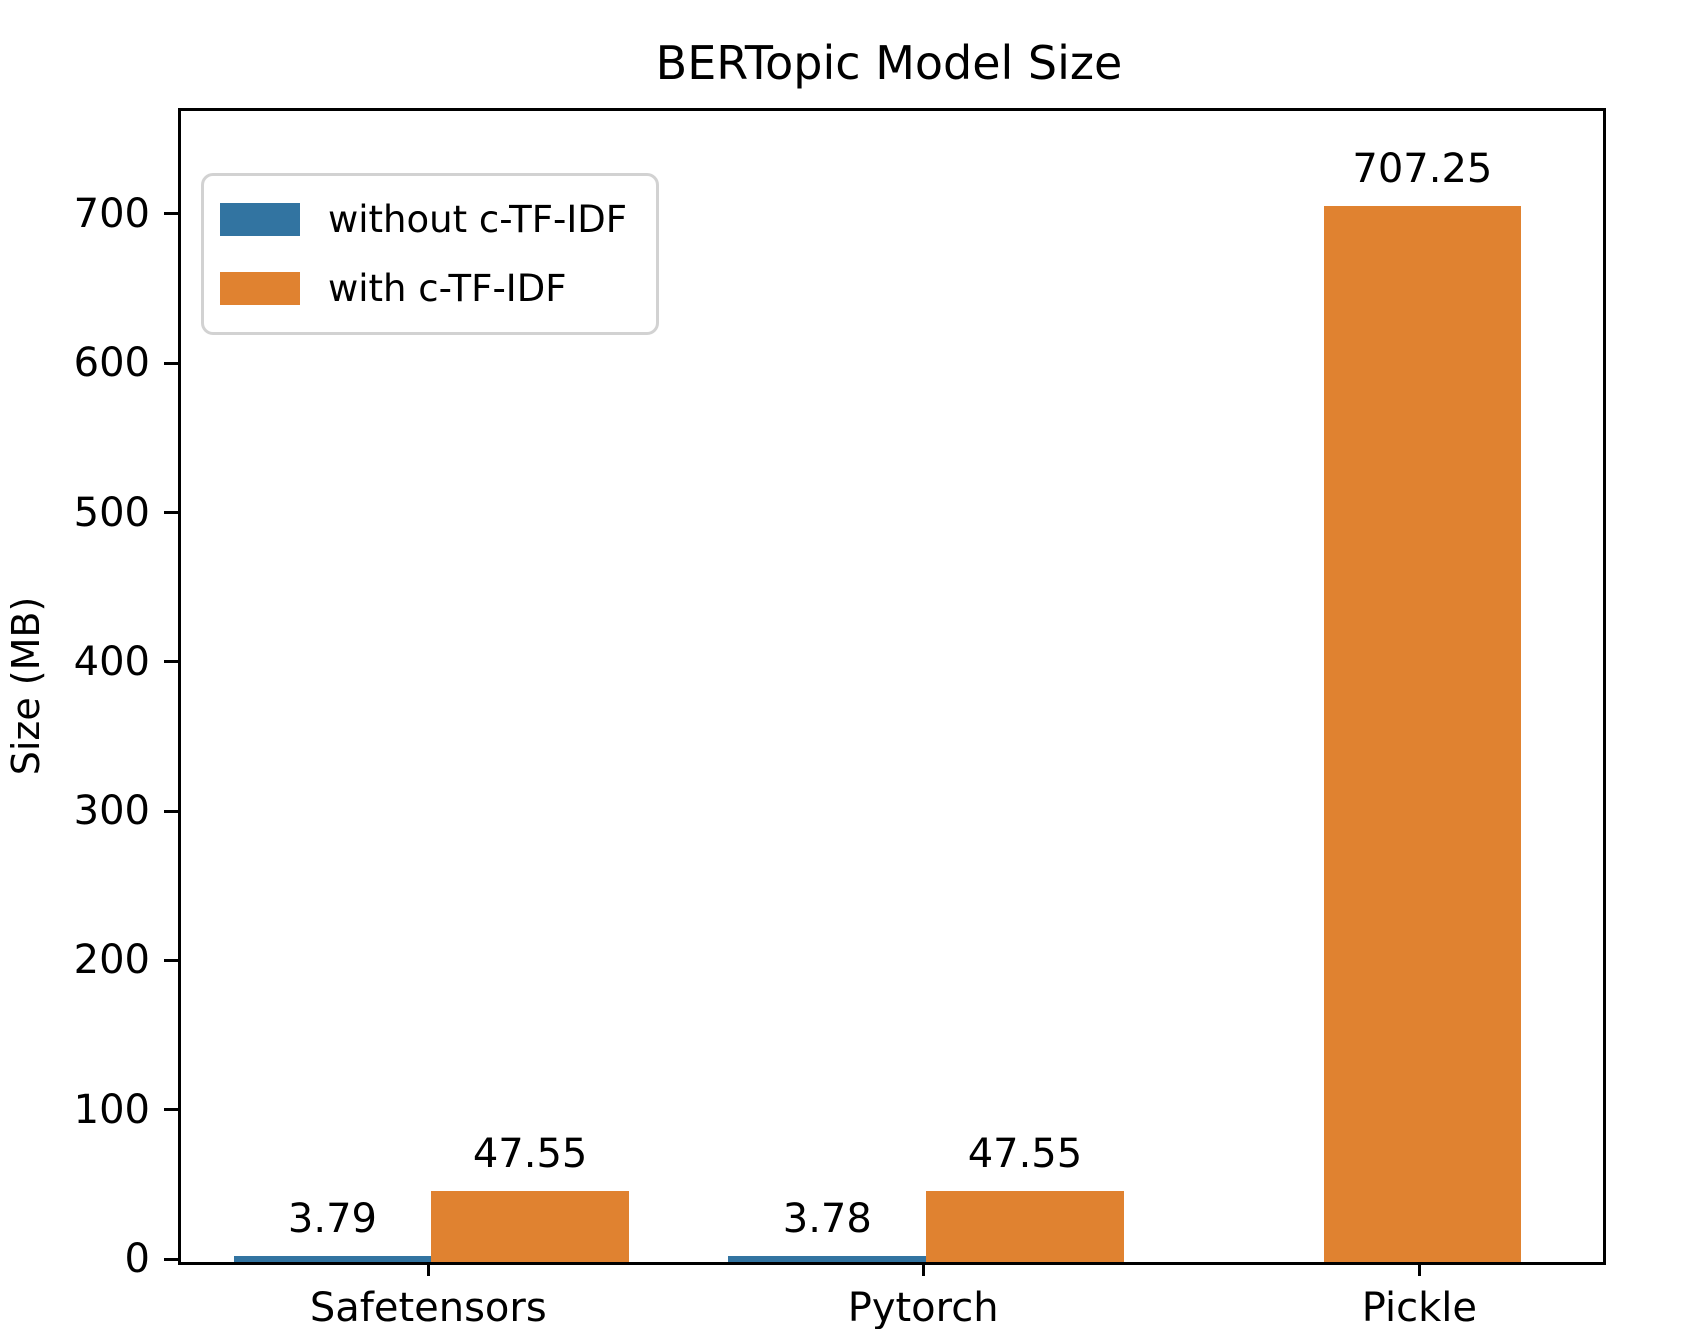  I want to click on legend-item-without-ctfidf: without c-TF-IDF, so click(426, 219).